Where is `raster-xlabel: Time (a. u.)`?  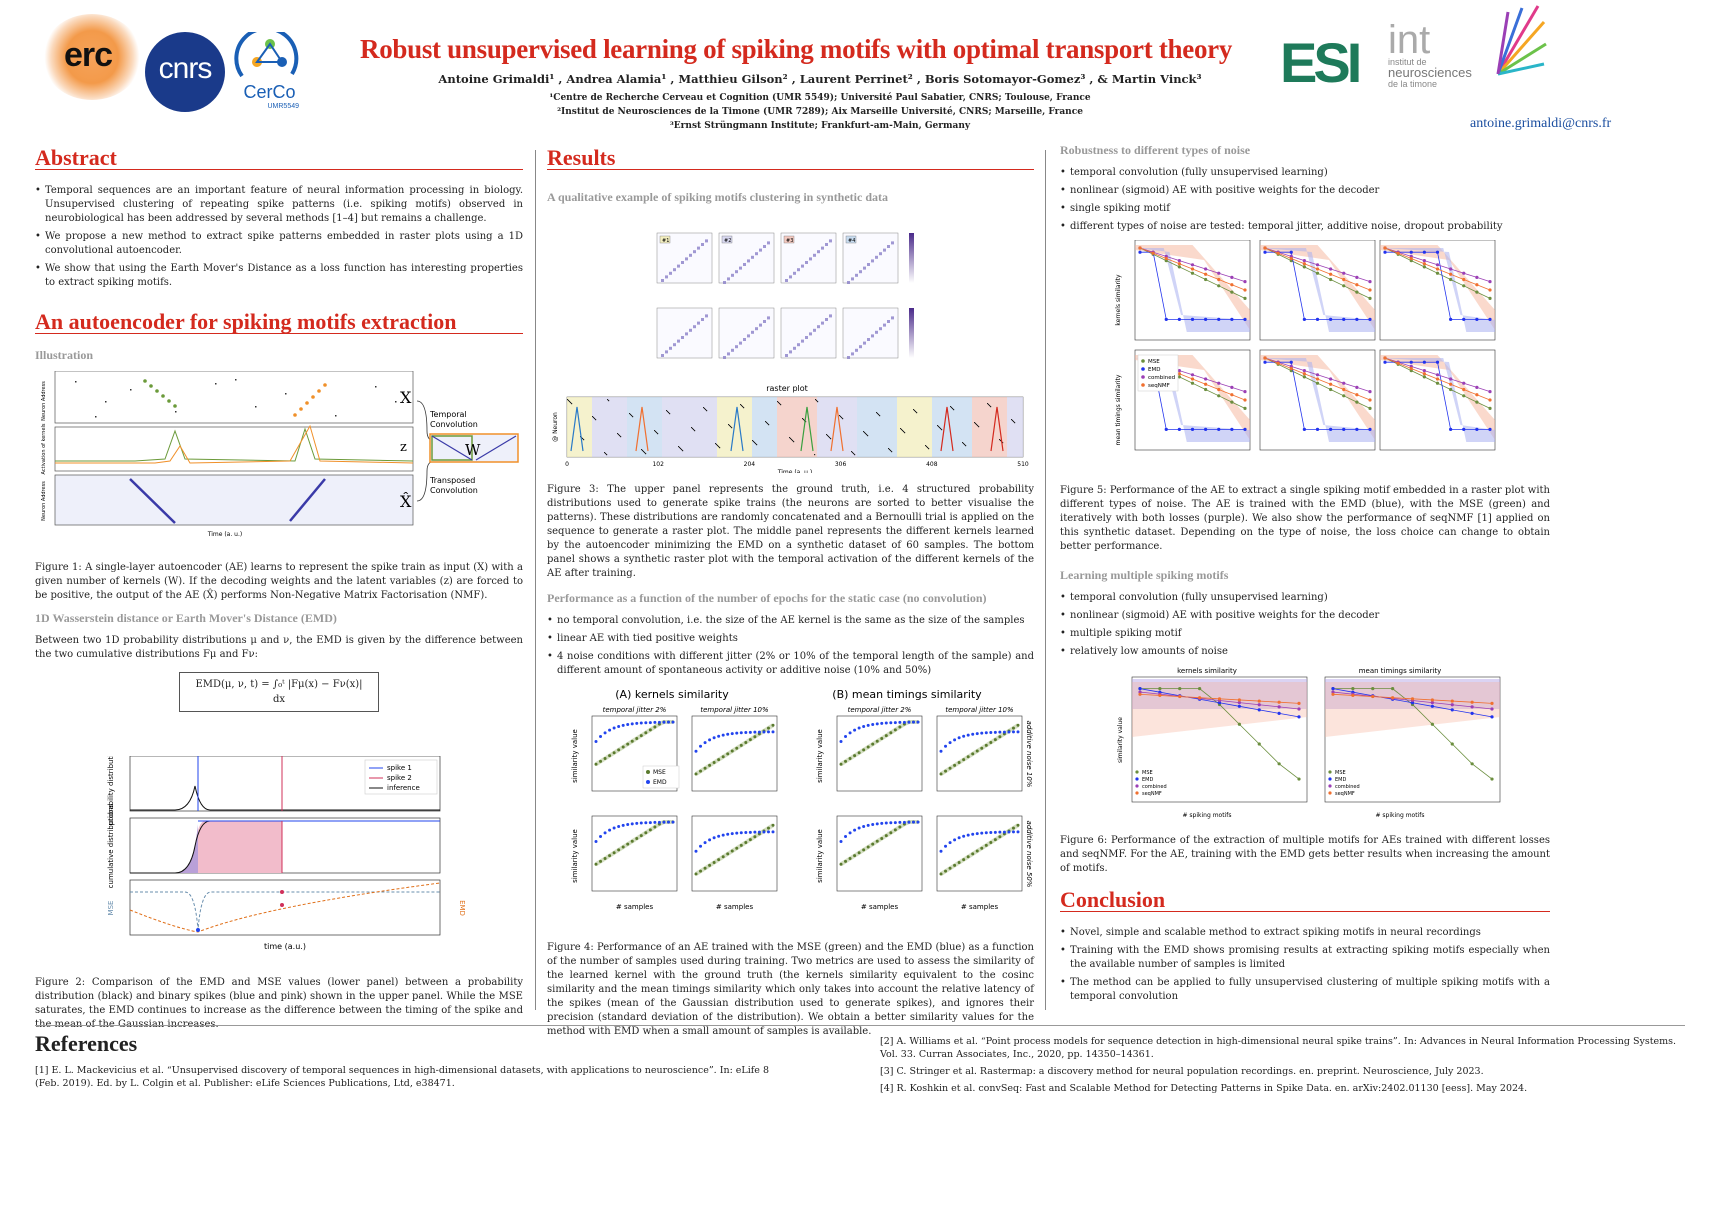
raster-xlabel: Time (a. u.) is located at coordinates (794, 471).